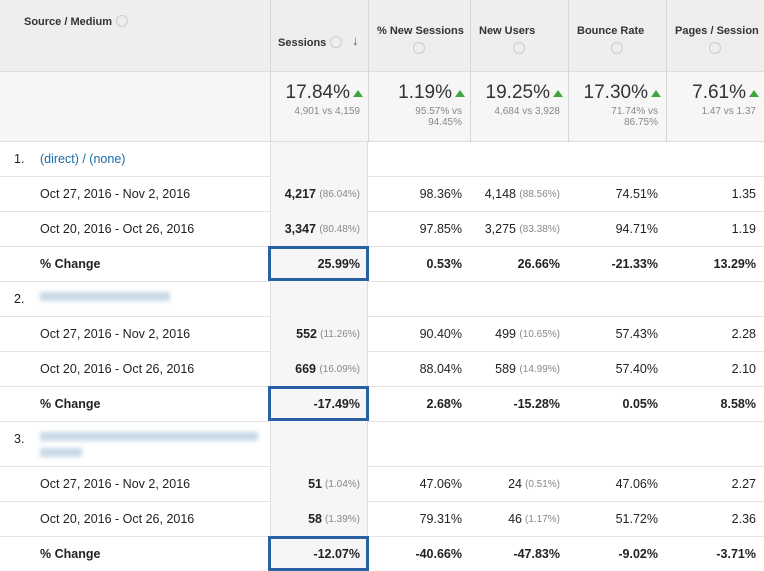  Describe the element at coordinates (611, 31) in the screenshot. I see `column-header: Bounce Rate` at that location.